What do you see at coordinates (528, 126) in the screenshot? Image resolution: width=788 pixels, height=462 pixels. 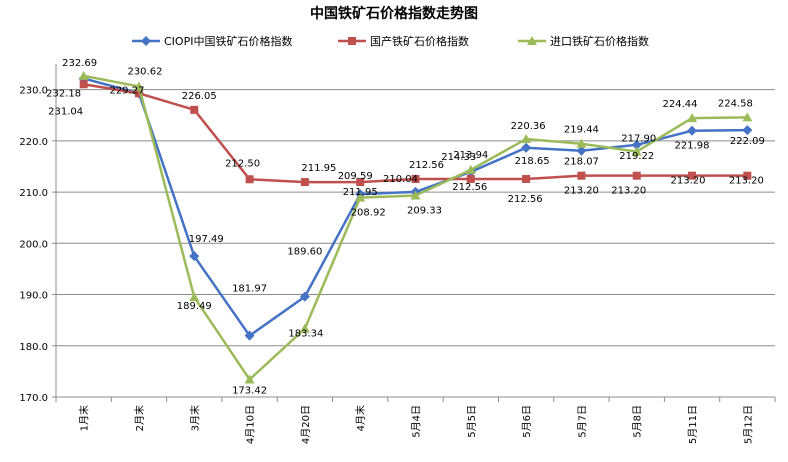 I see `data-label: 220.36` at bounding box center [528, 126].